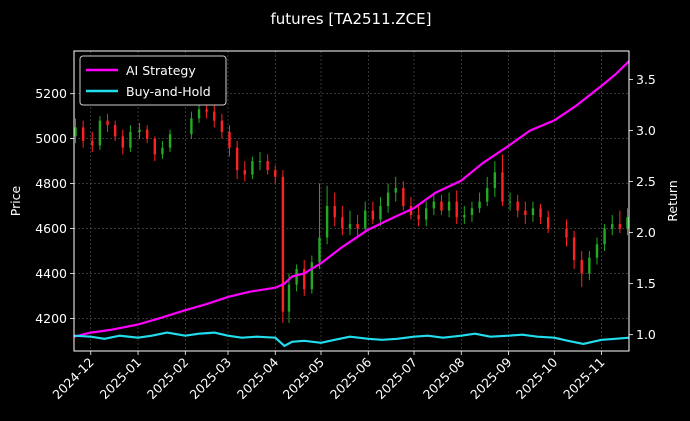  What do you see at coordinates (672, 200) in the screenshot?
I see `y-axis-right-title: Return` at bounding box center [672, 200].